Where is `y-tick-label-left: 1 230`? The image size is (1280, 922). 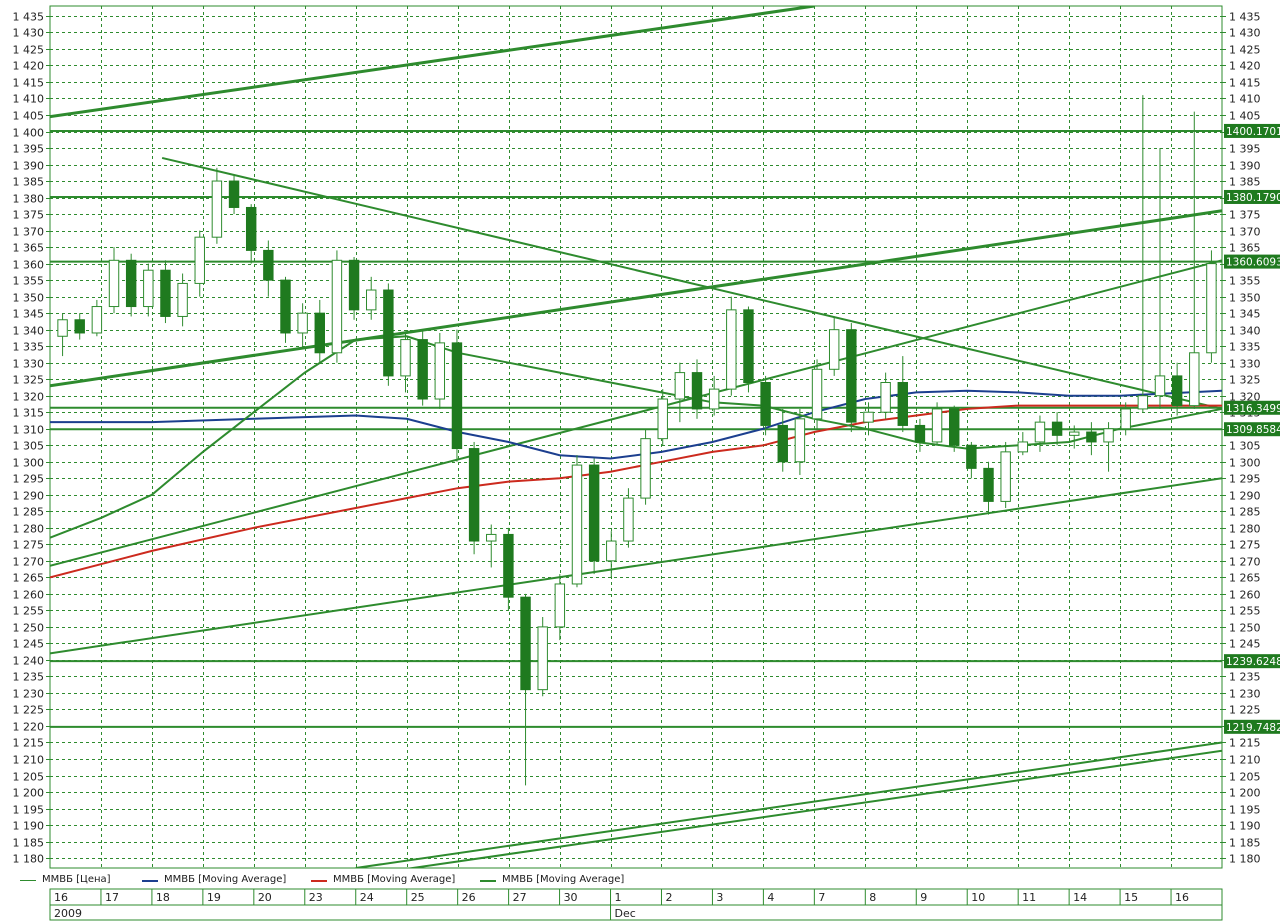 y-tick-label-left: 1 230 is located at coordinates (29, 694).